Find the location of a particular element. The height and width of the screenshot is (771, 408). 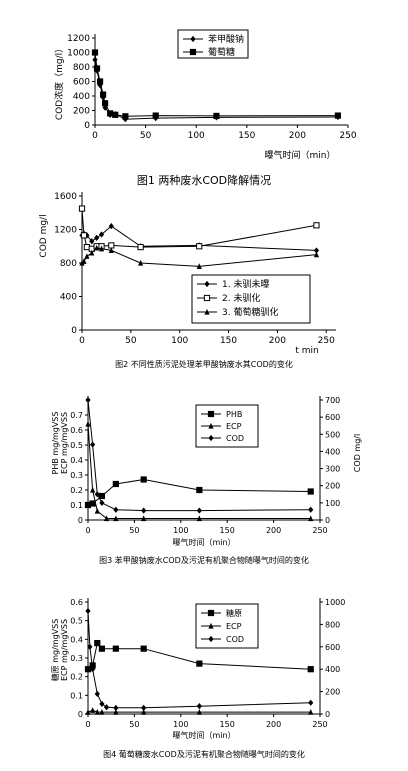

fig2-x-axis-label: t min is located at coordinates (306, 351).